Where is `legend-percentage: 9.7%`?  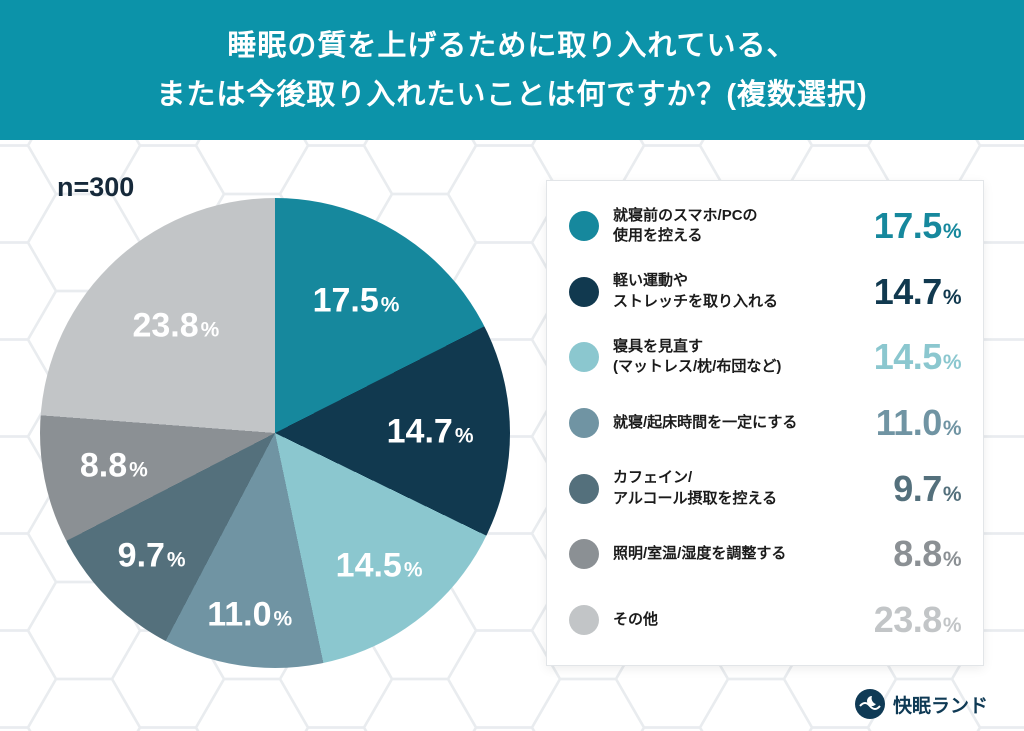 legend-percentage: 9.7% is located at coordinates (927, 488).